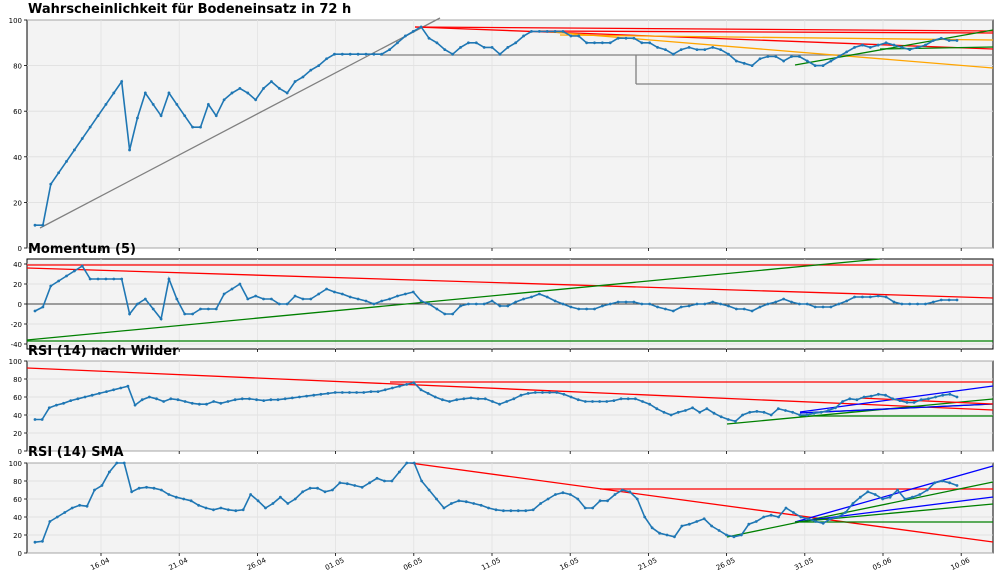 Image resolution: width=1000 pixels, height=581 pixels. I want to click on x-tick-label: 26.05, so click(726, 564).